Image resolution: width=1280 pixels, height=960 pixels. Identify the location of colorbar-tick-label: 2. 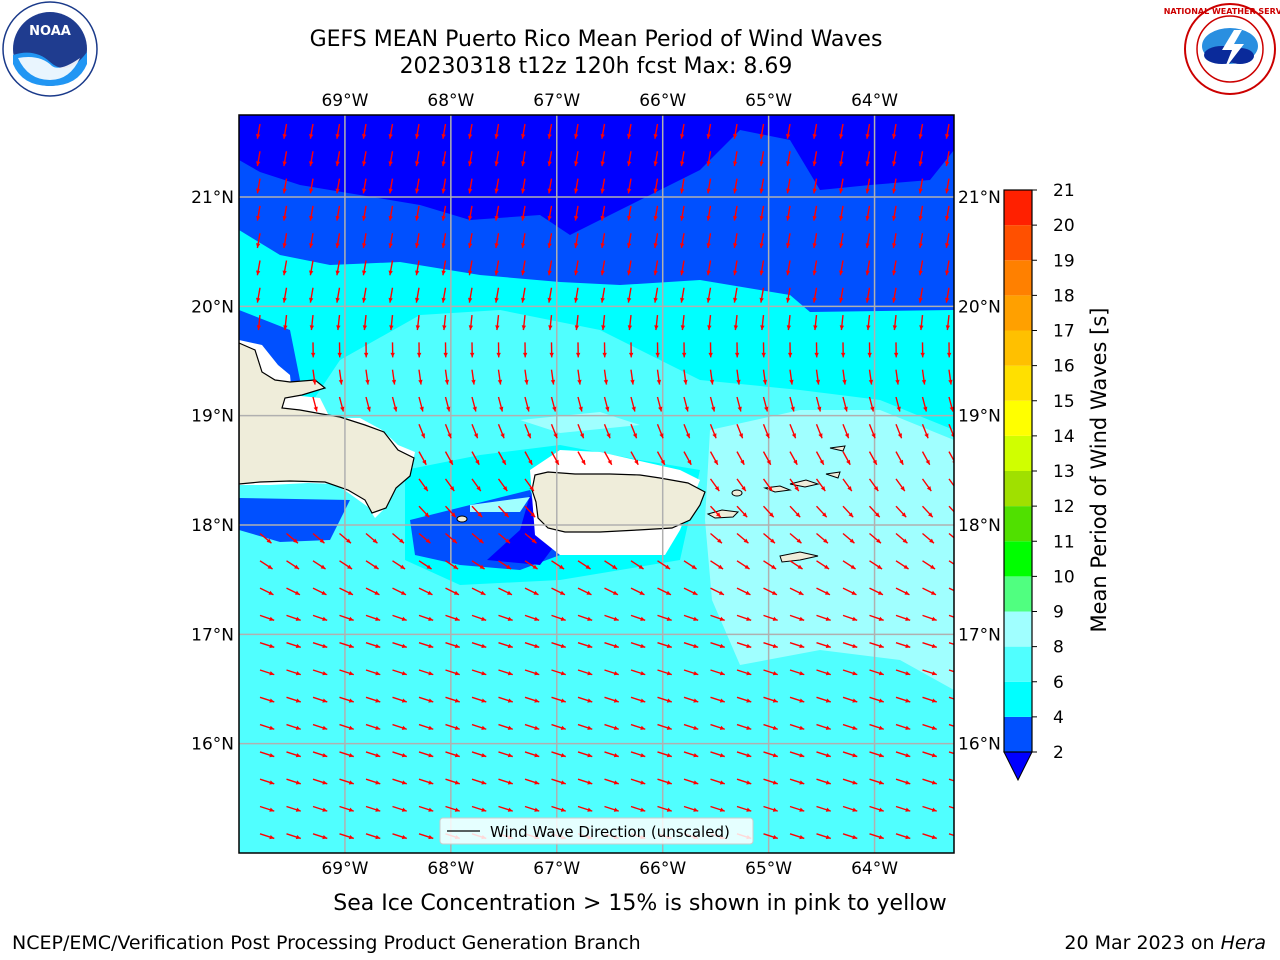
(1058, 753).